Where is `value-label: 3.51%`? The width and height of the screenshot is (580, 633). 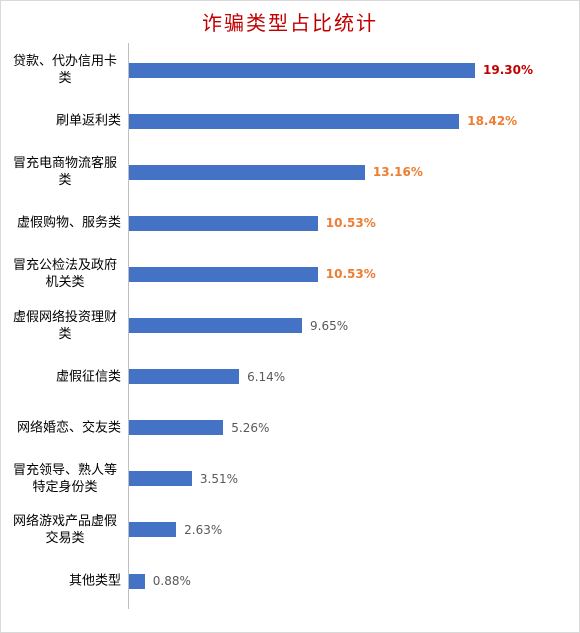 value-label: 3.51% is located at coordinates (219, 478).